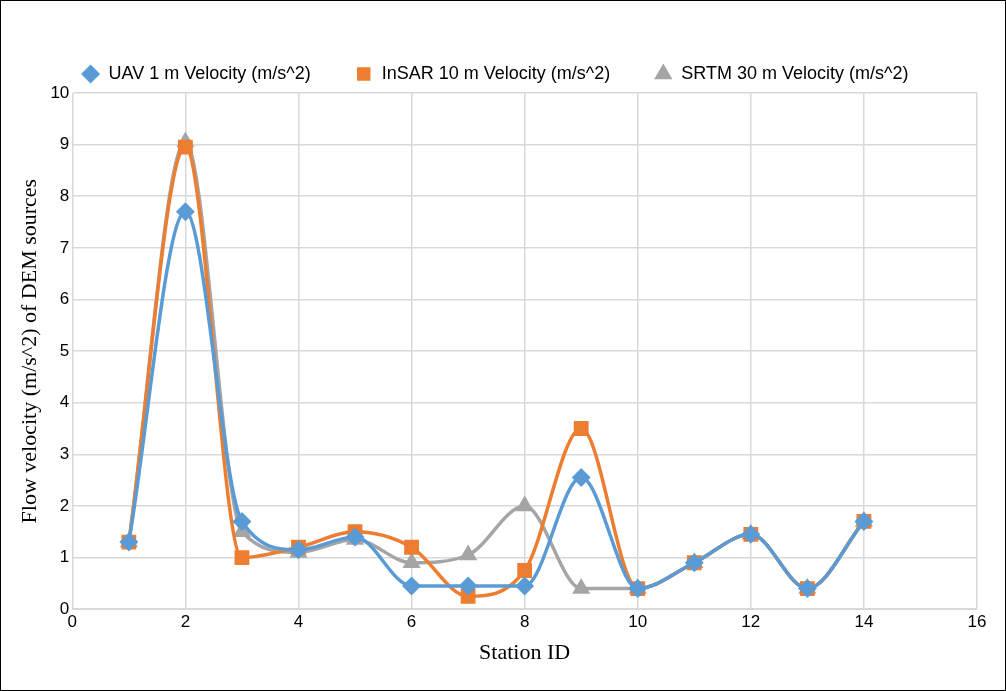  Describe the element at coordinates (496, 72) in the screenshot. I see `legend-label: InSAR 10 m Velocity (m/s^2)` at that location.